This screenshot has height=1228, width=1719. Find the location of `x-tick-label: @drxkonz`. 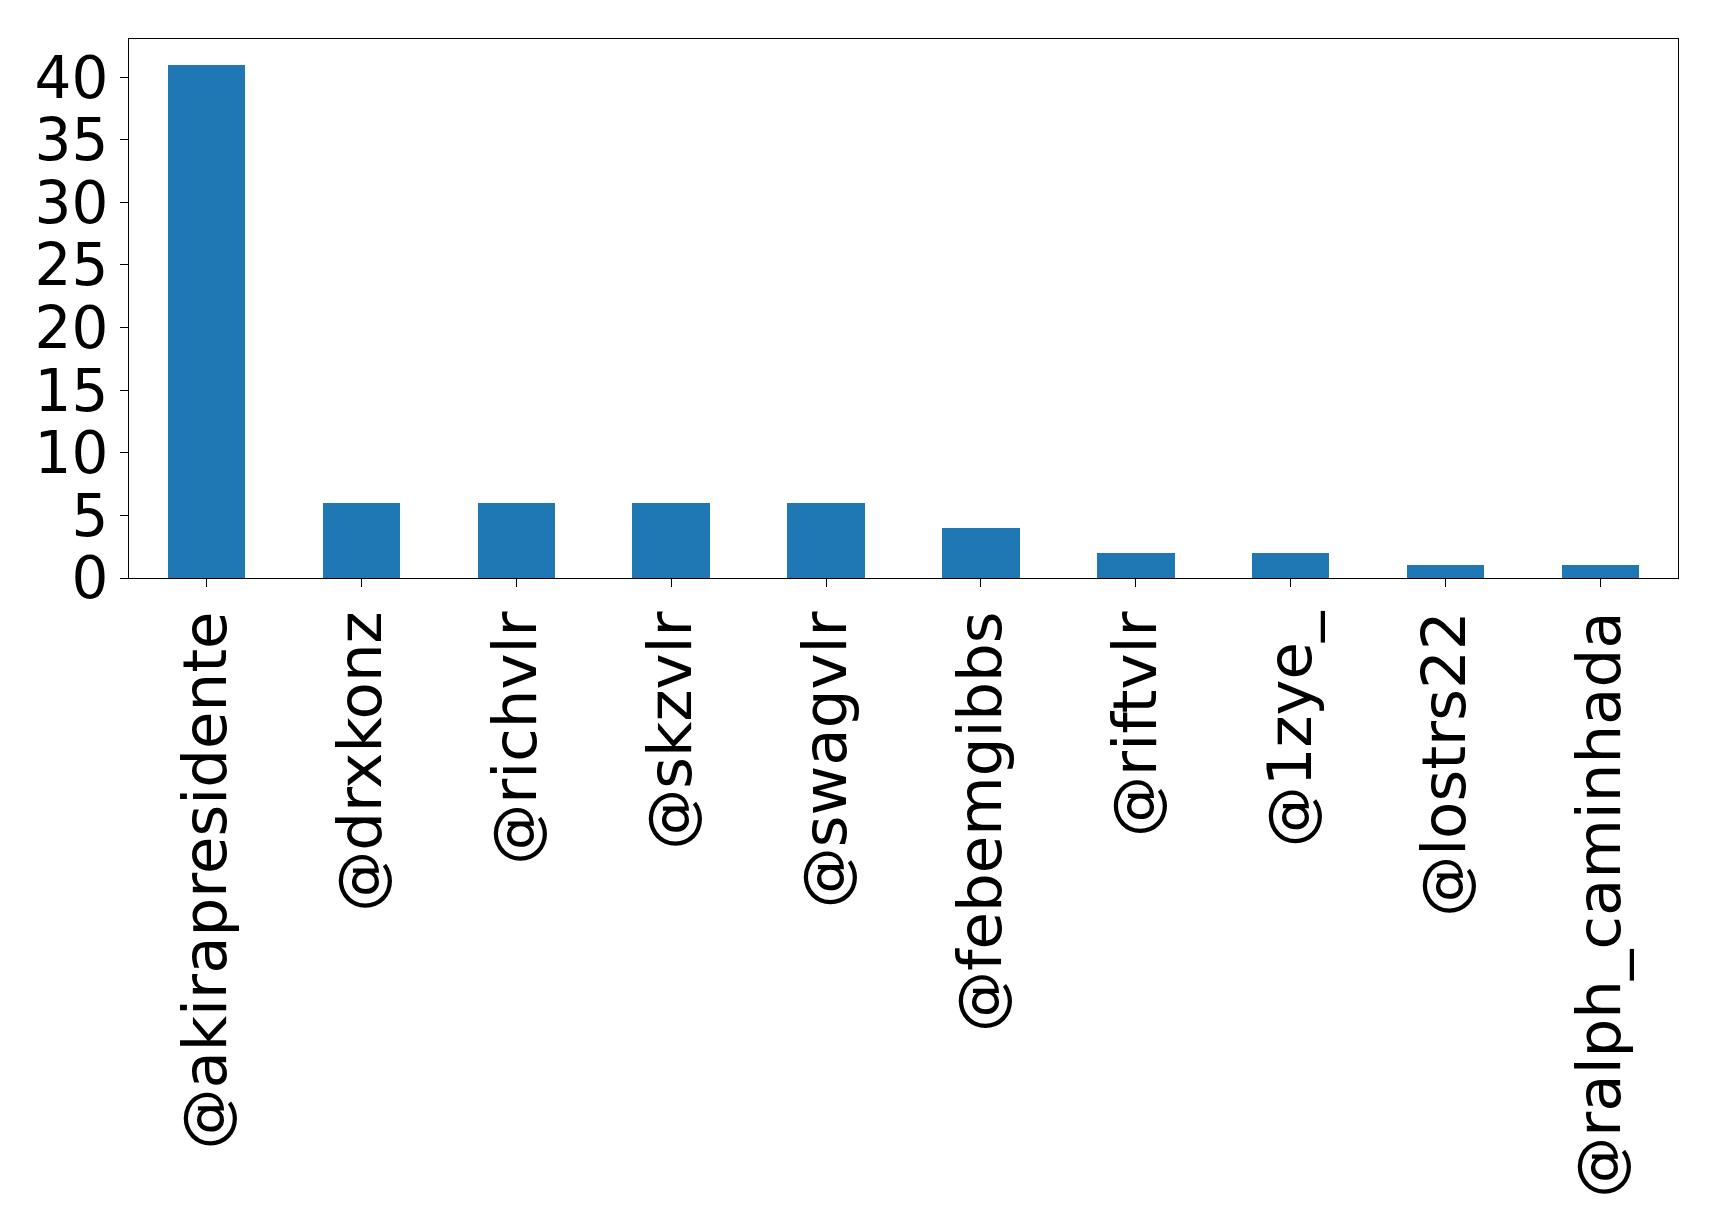

x-tick-label: @drxkonz is located at coordinates (360, 761).